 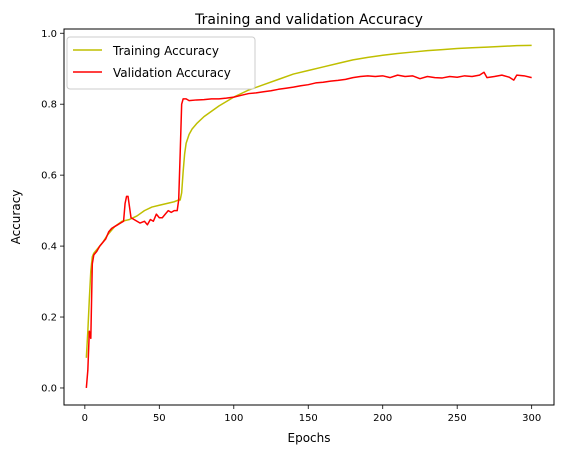 What do you see at coordinates (159, 418) in the screenshot?
I see `x-tick-label: 50` at bounding box center [159, 418].